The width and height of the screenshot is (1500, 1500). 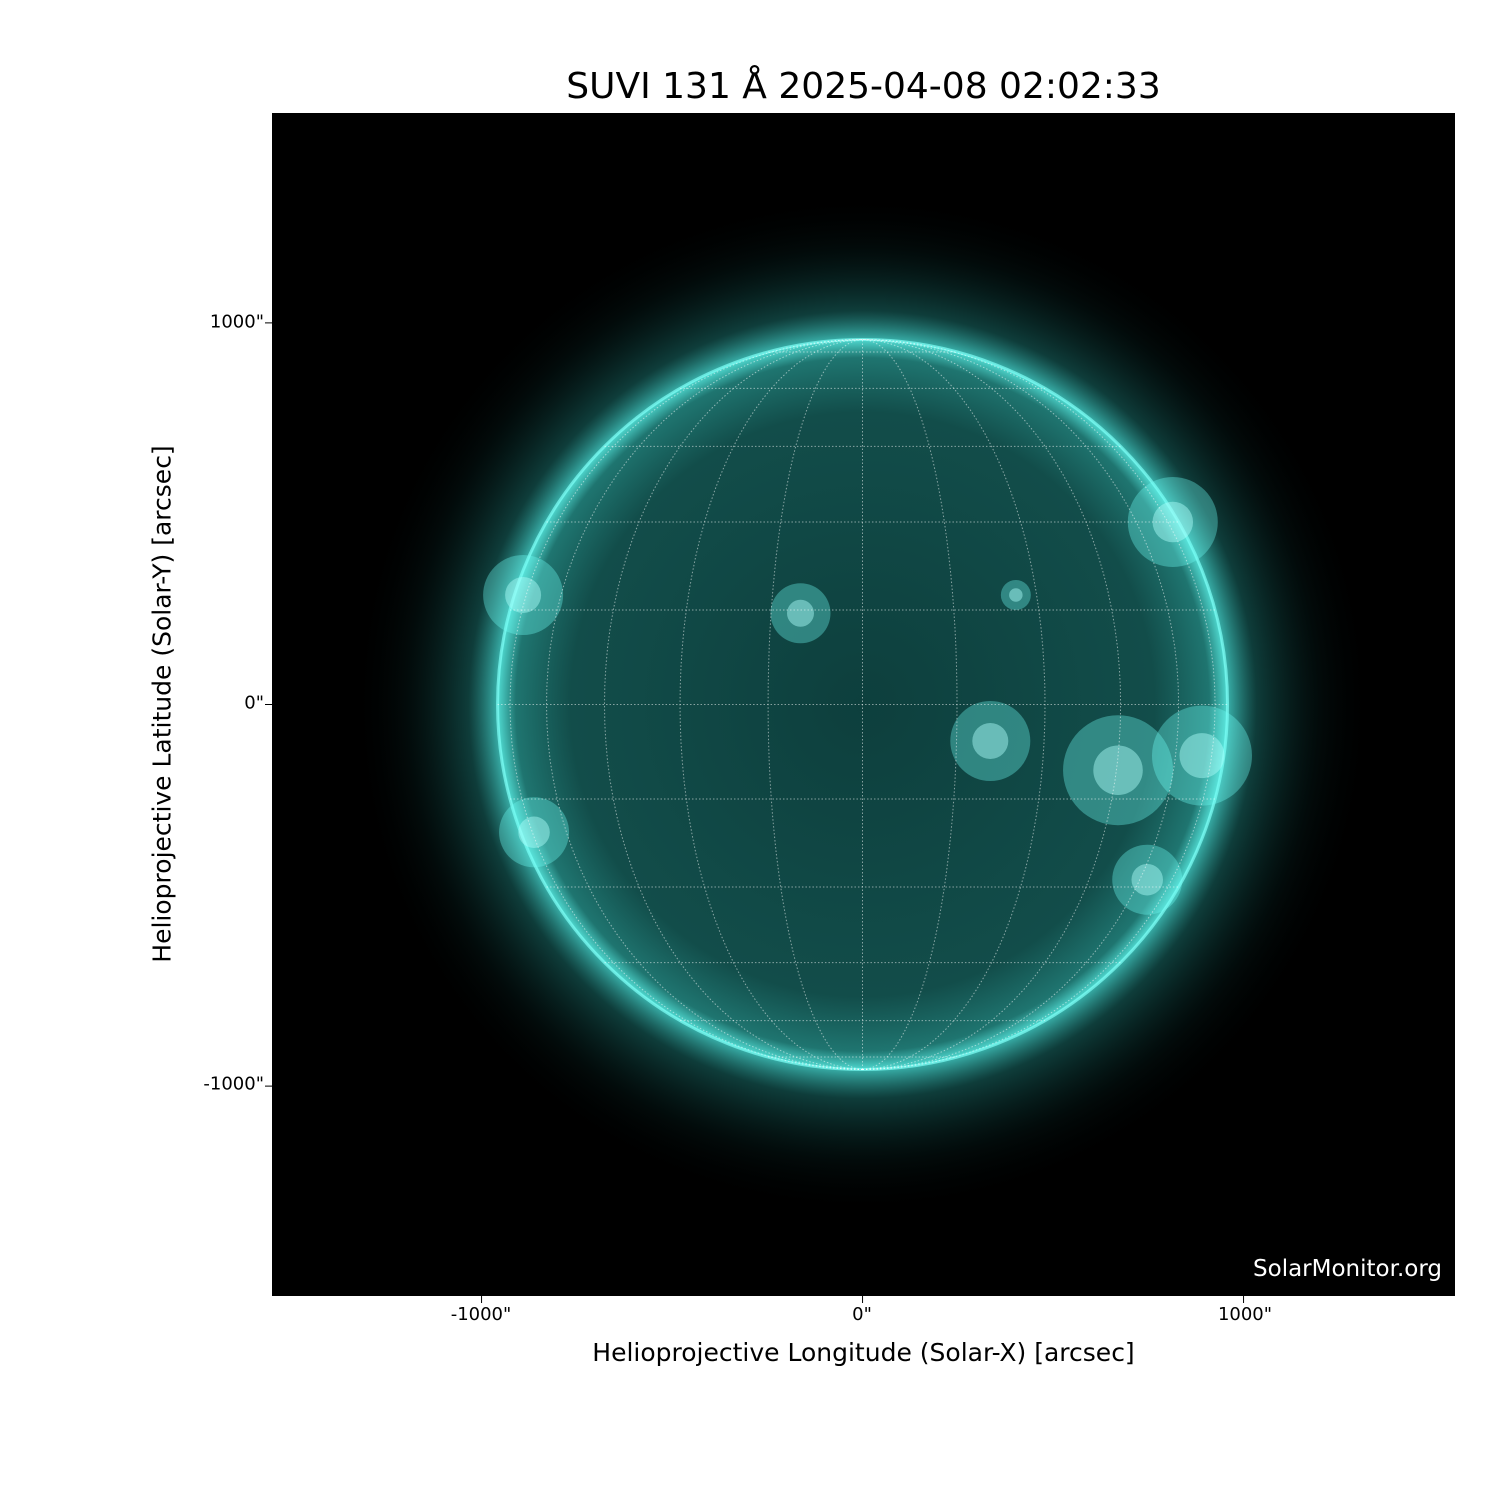 What do you see at coordinates (233, 1084) in the screenshot?
I see `y-tick-label: -1000"` at bounding box center [233, 1084].